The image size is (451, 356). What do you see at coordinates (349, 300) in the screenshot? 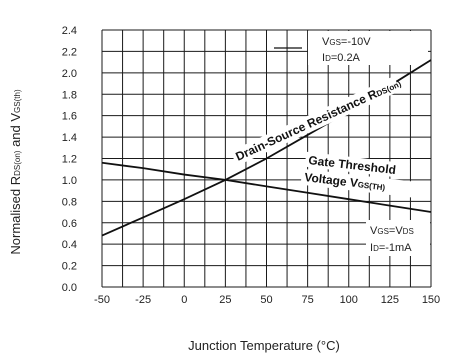
I see `x-tick-label: 100` at bounding box center [349, 300].